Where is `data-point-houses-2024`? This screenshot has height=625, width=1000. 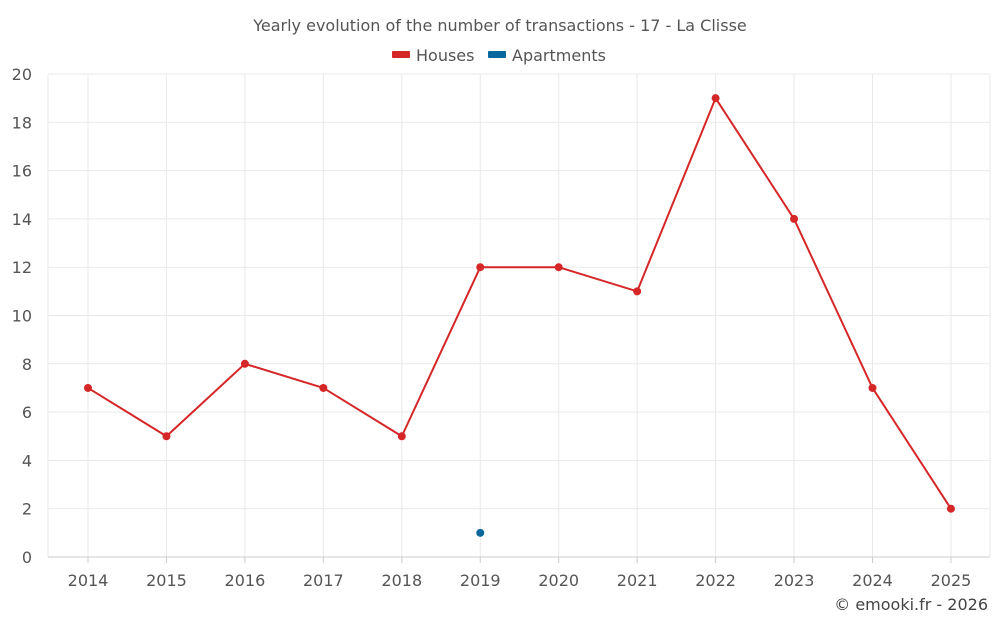
data-point-houses-2024 is located at coordinates (872, 387).